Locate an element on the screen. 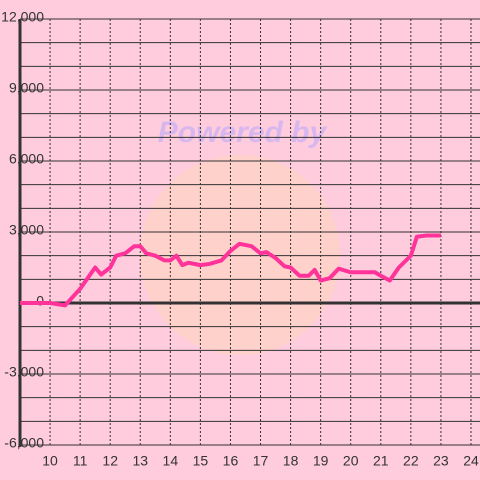 This screenshot has width=480, height=480. y-tick-label: -3,000 is located at coordinates (24, 372).